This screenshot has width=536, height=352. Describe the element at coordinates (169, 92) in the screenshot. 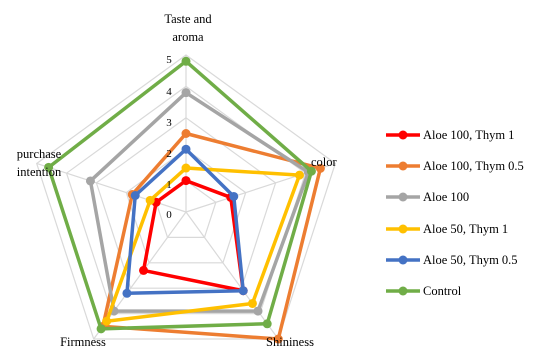

I see `tick-label-4: 4` at that location.